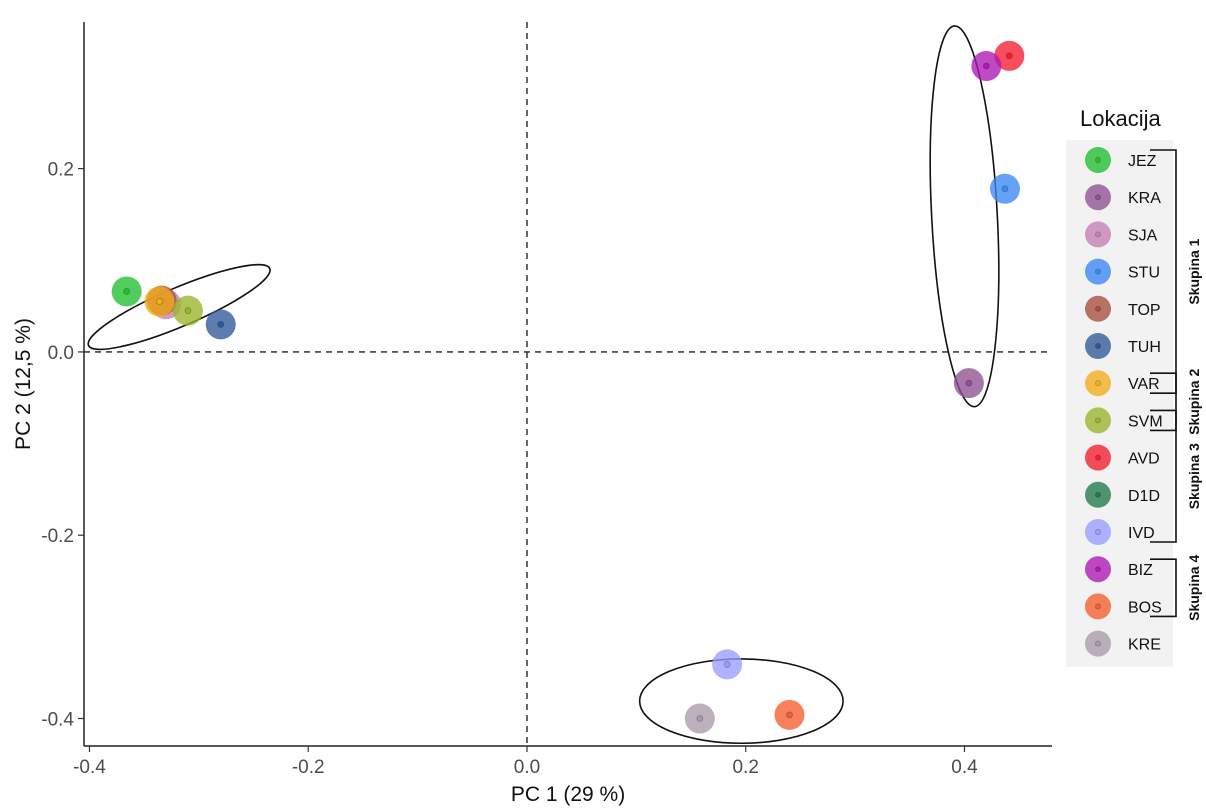 The image size is (1206, 810). Describe the element at coordinates (1098, 606) in the screenshot. I see `legend-swatch-center-bos` at that location.